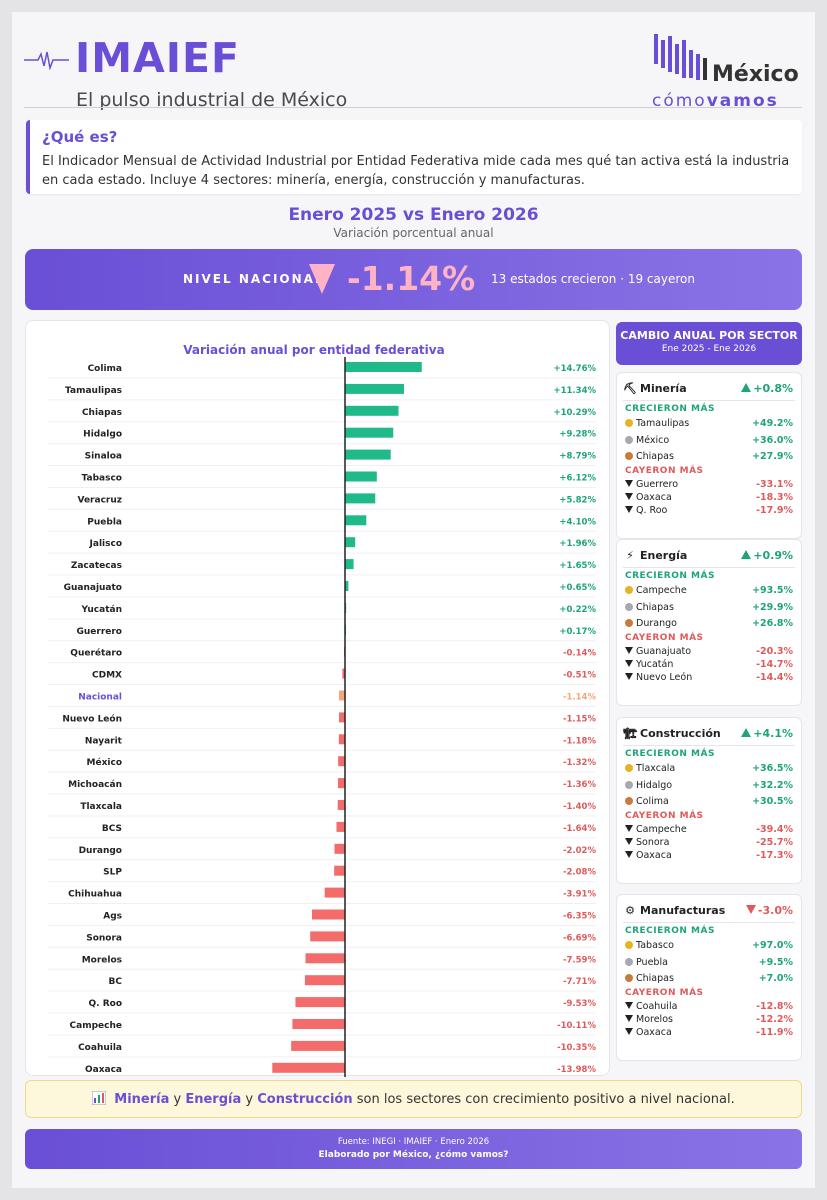 The width and height of the screenshot is (827, 1200). Describe the element at coordinates (579, 676) in the screenshot. I see `value-label: -0.51%` at that location.